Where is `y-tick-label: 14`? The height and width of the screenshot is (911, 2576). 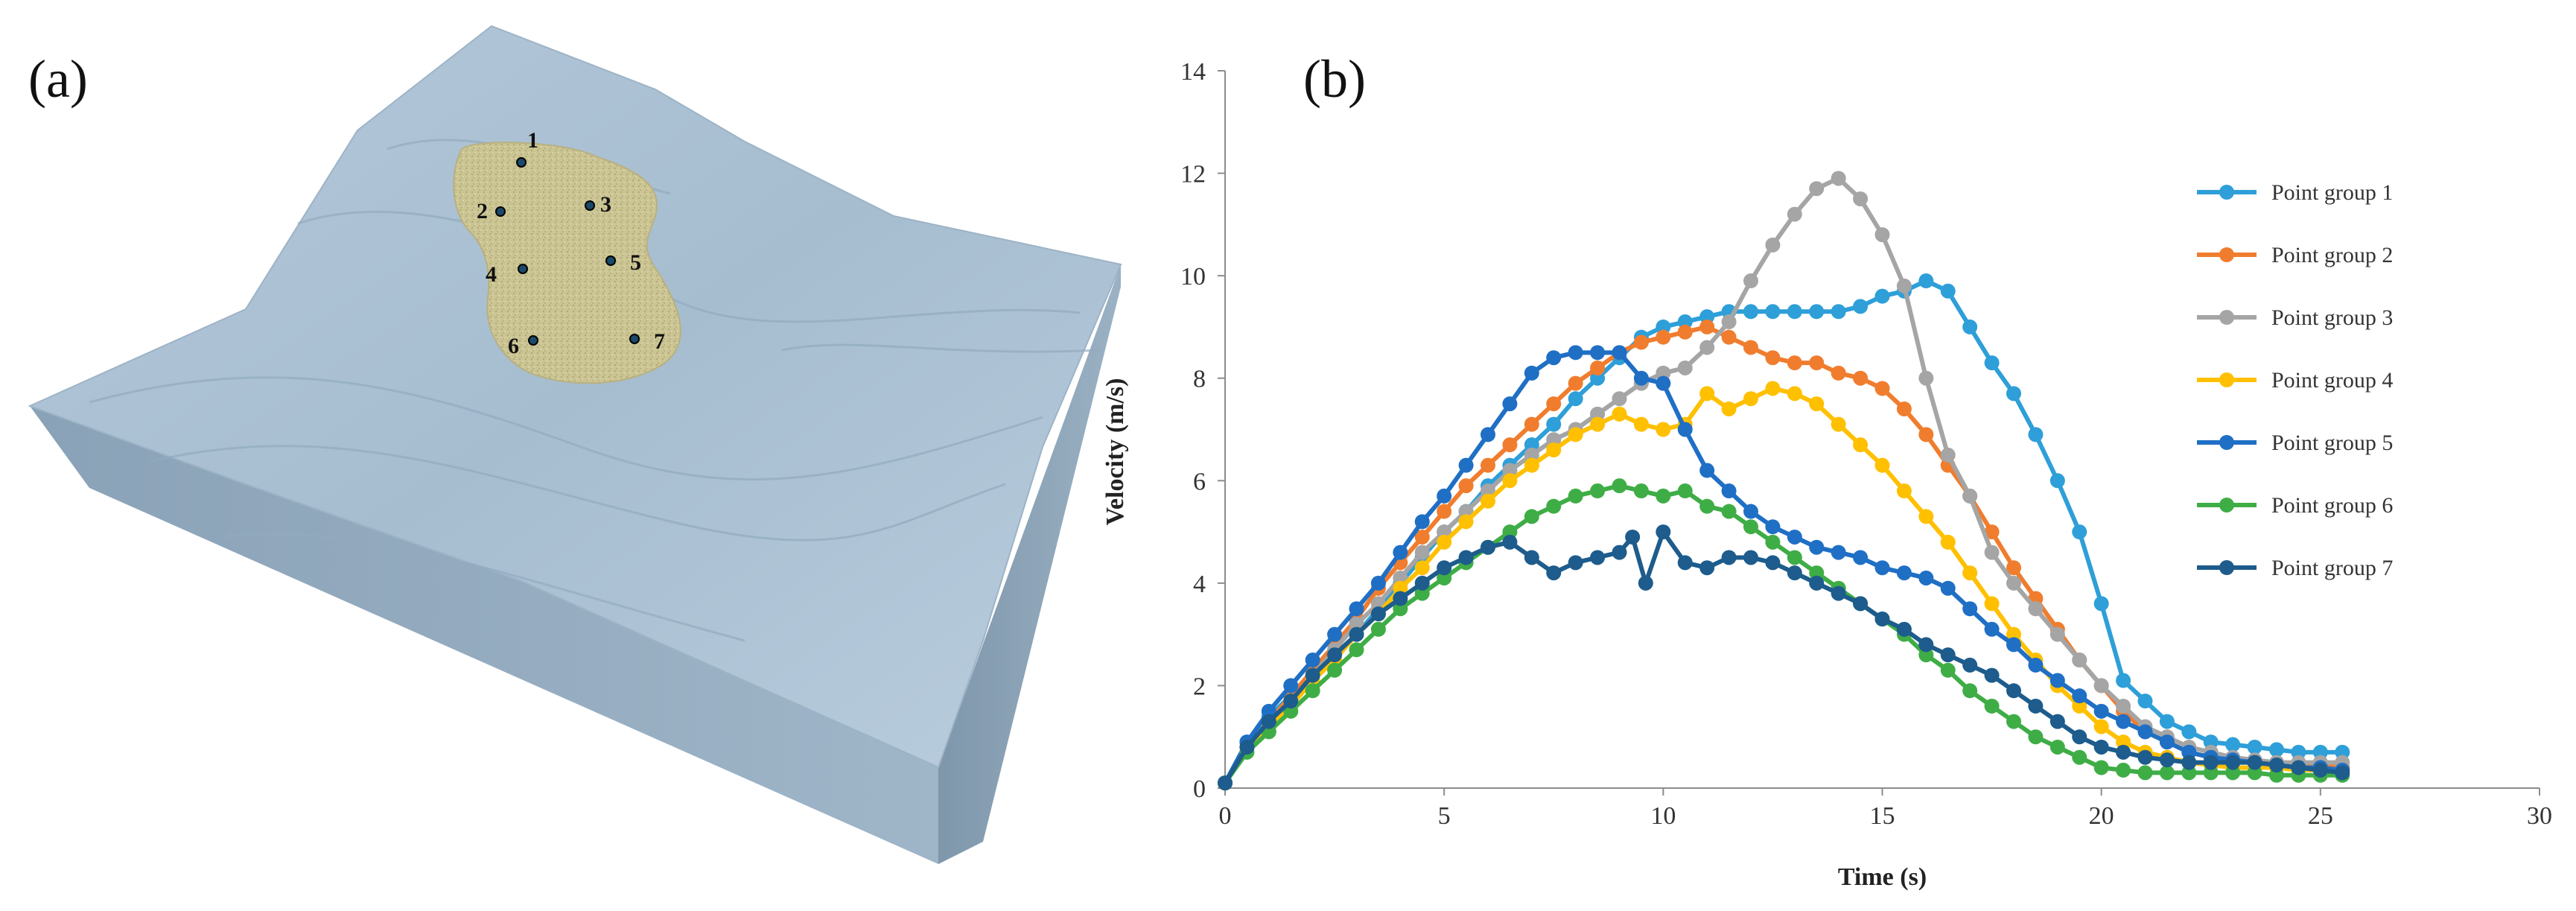
y-tick-label: 14 is located at coordinates (1193, 72).